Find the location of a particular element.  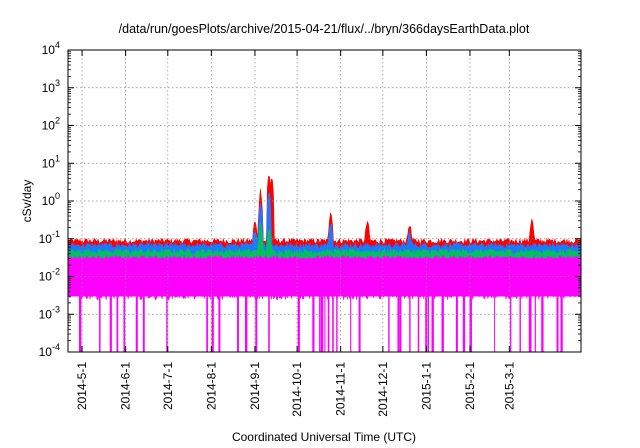

y-tick-label: 10⁻² is located at coordinates (49, 275).